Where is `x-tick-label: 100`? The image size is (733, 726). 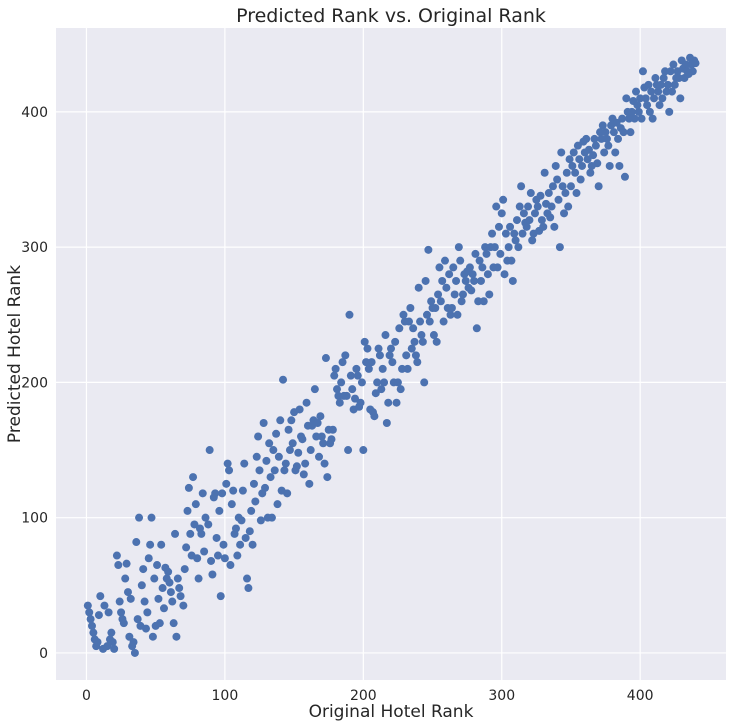 x-tick-label: 100 is located at coordinates (225, 696).